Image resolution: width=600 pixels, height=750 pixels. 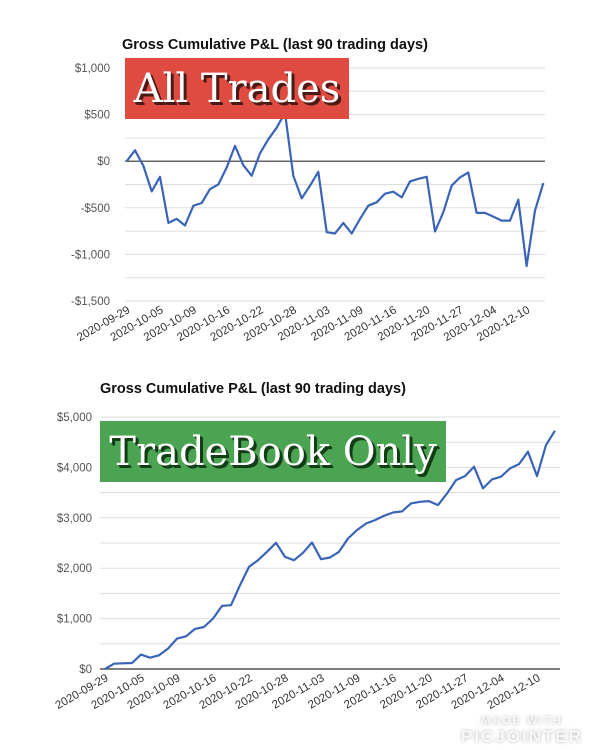 I want to click on watermark-line1: MADE WITH, so click(x=522, y=721).